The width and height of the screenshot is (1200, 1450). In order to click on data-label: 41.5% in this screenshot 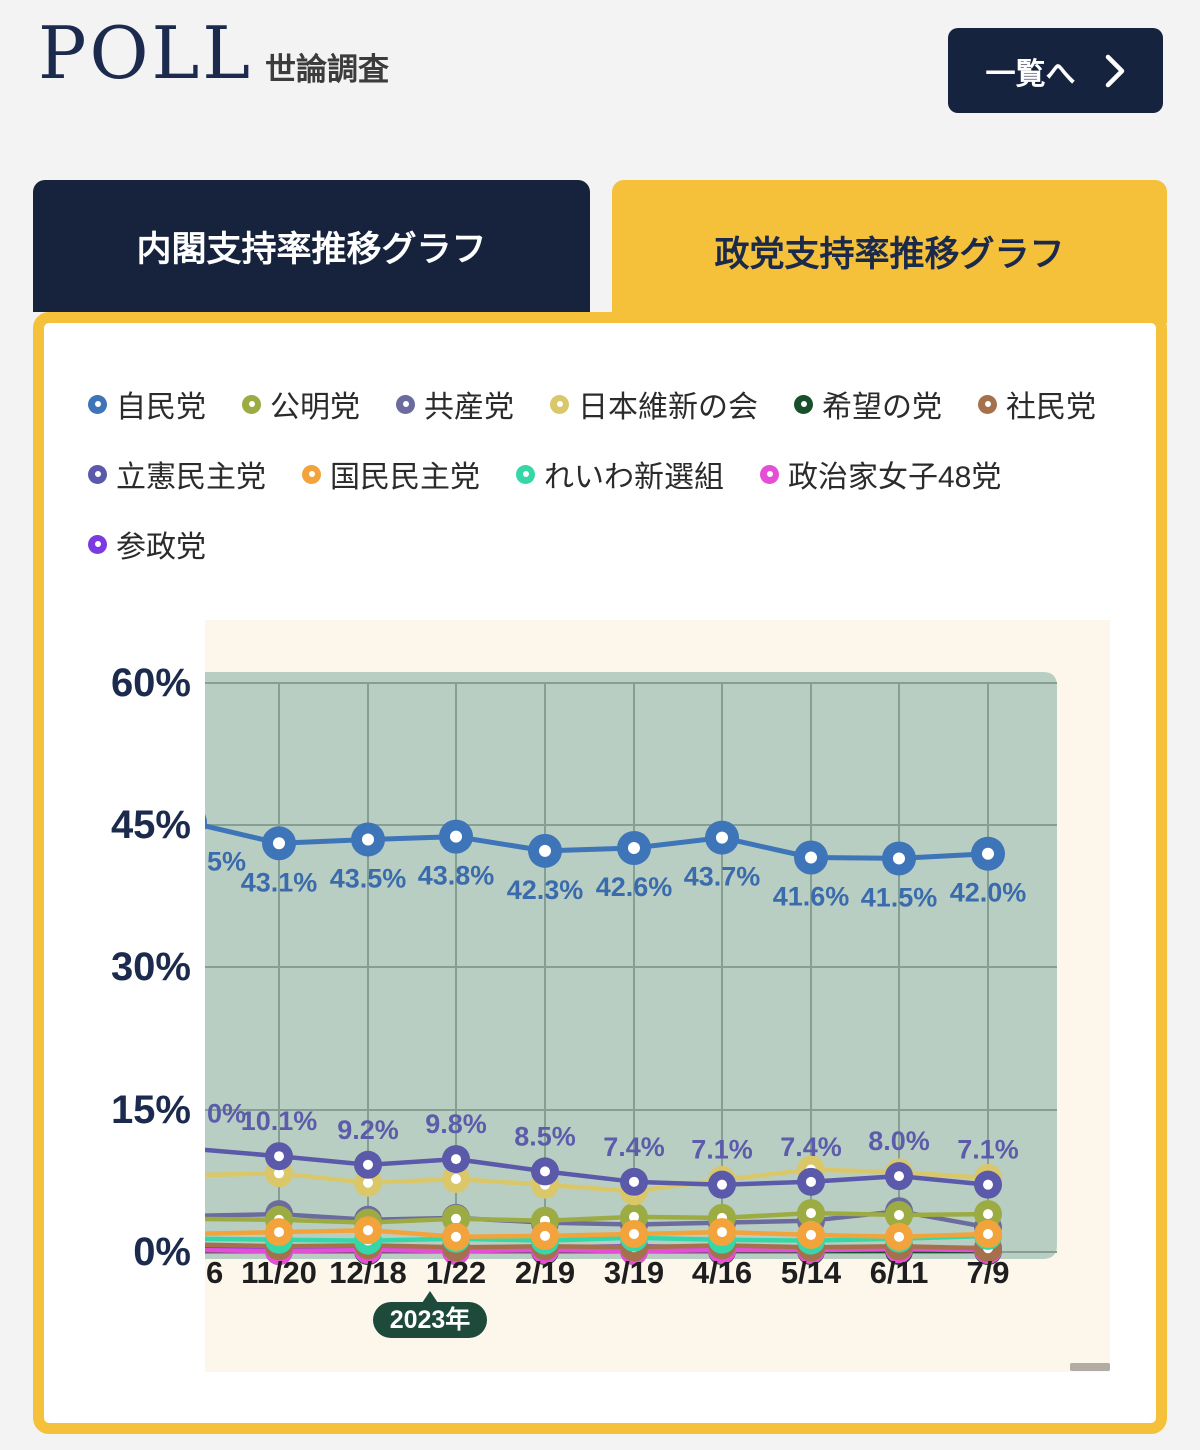, I will do `click(899, 897)`.